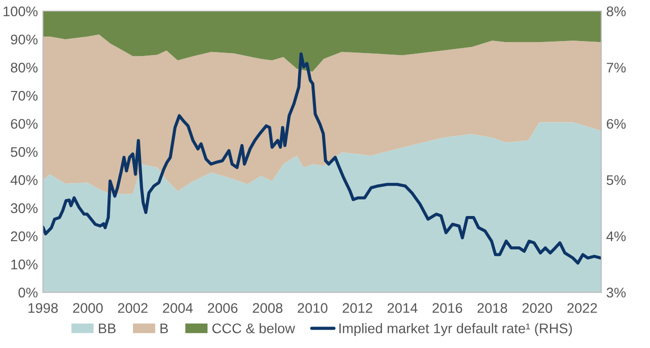 The width and height of the screenshot is (650, 348). Describe the element at coordinates (616, 180) in the screenshot. I see `y2-tick-label: 5%` at that location.